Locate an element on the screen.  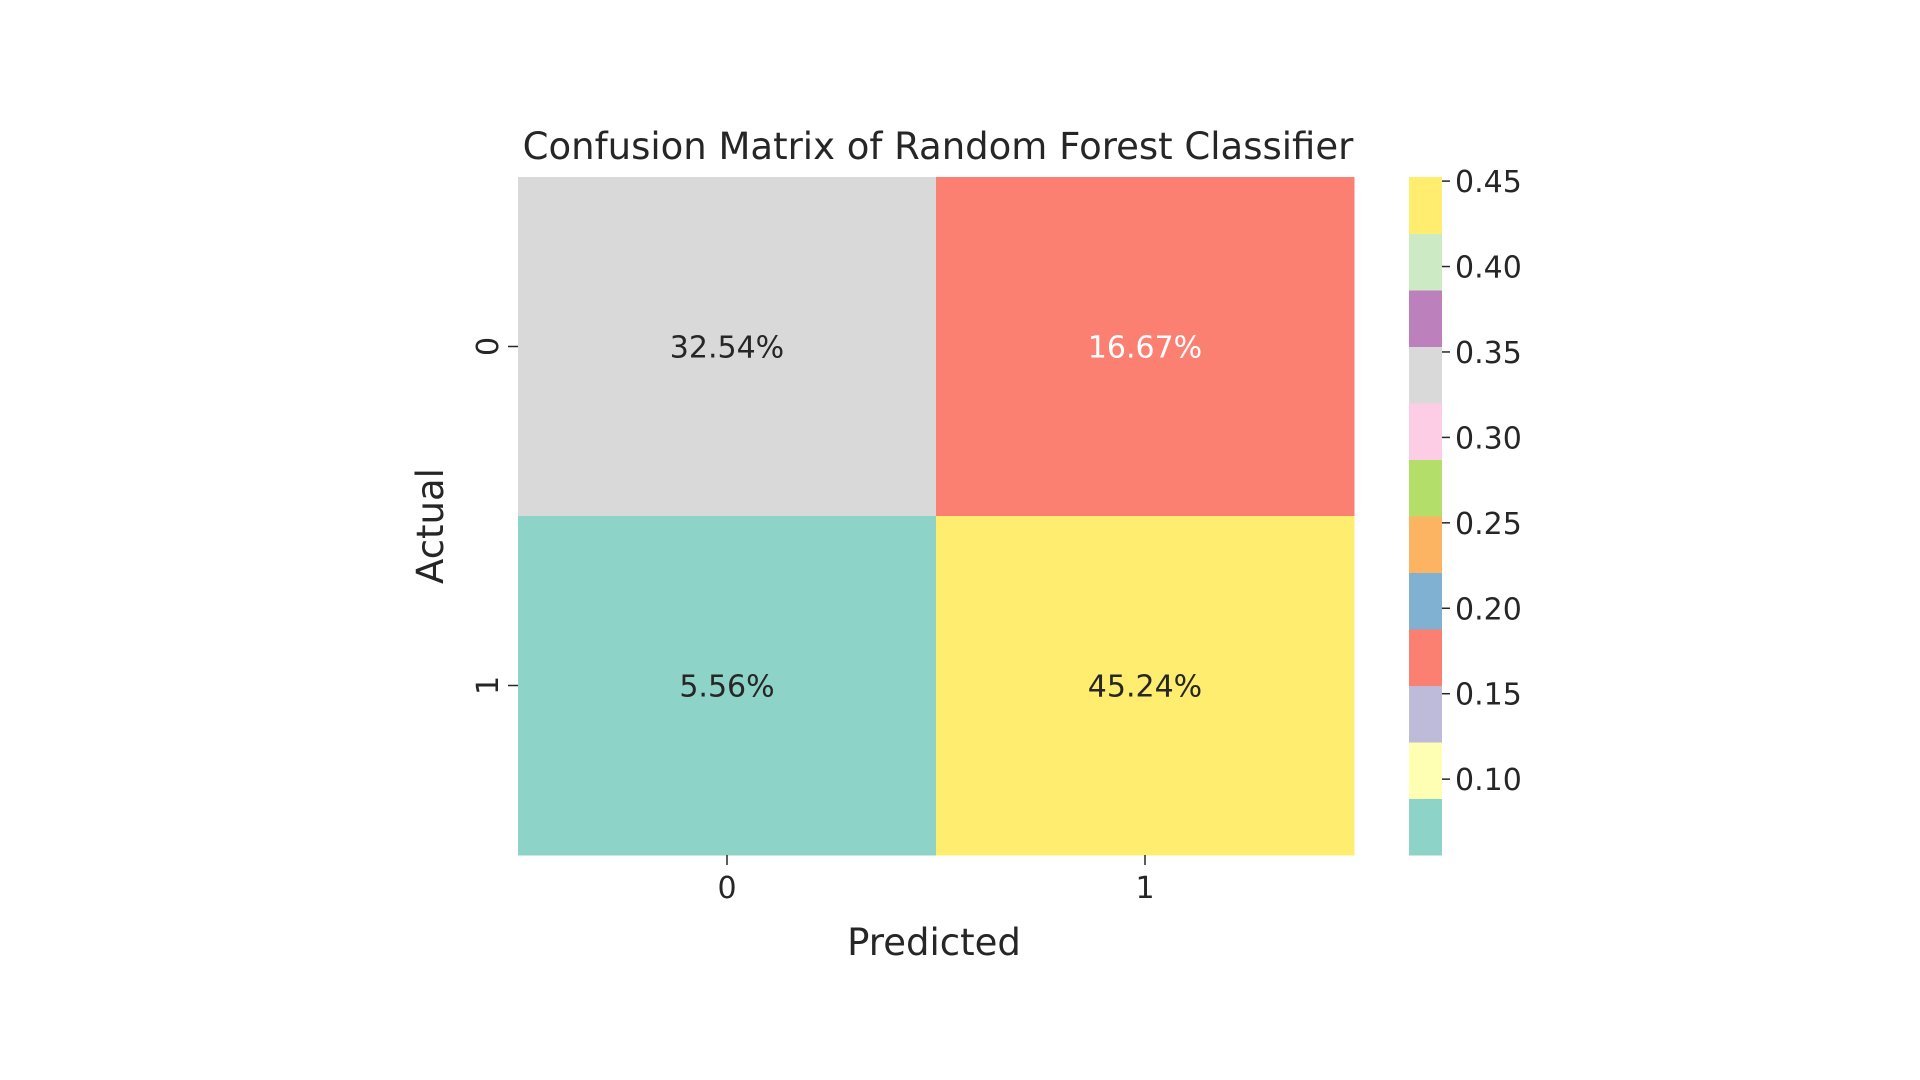
heatmap-cell-r0-c1 is located at coordinates (1145, 347).